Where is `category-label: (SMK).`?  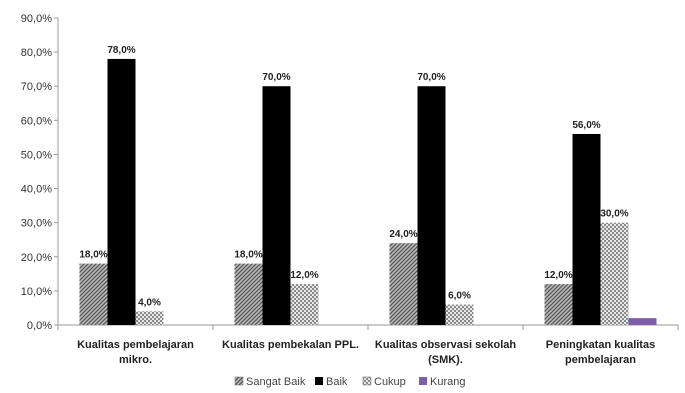
category-label: (SMK). is located at coordinates (445, 360).